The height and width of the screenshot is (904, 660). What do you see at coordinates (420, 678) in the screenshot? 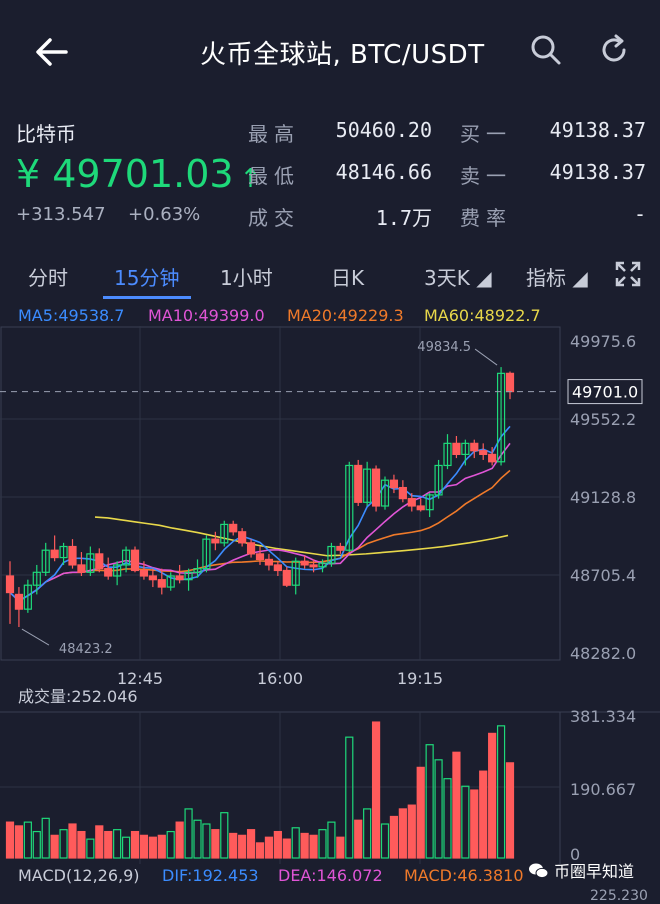
I see `x-tick-label: 19:15` at bounding box center [420, 678].